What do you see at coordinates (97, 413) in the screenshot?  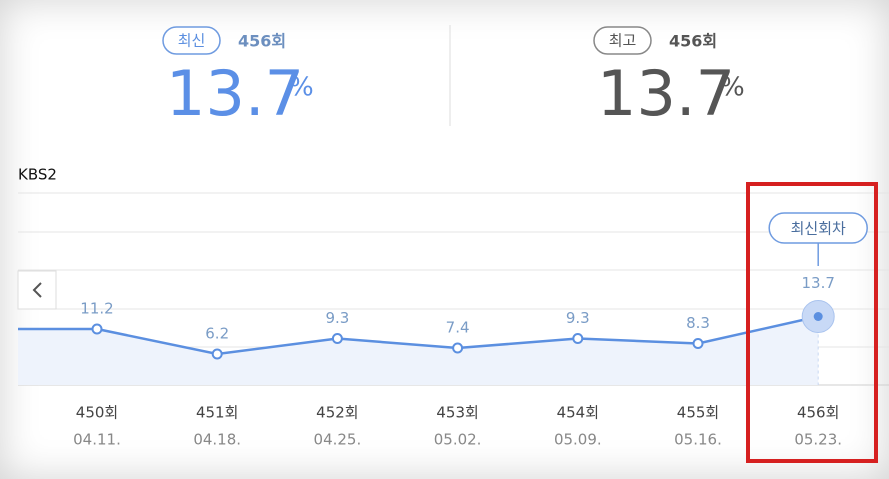 I see `x-tick-label: 450회` at bounding box center [97, 413].